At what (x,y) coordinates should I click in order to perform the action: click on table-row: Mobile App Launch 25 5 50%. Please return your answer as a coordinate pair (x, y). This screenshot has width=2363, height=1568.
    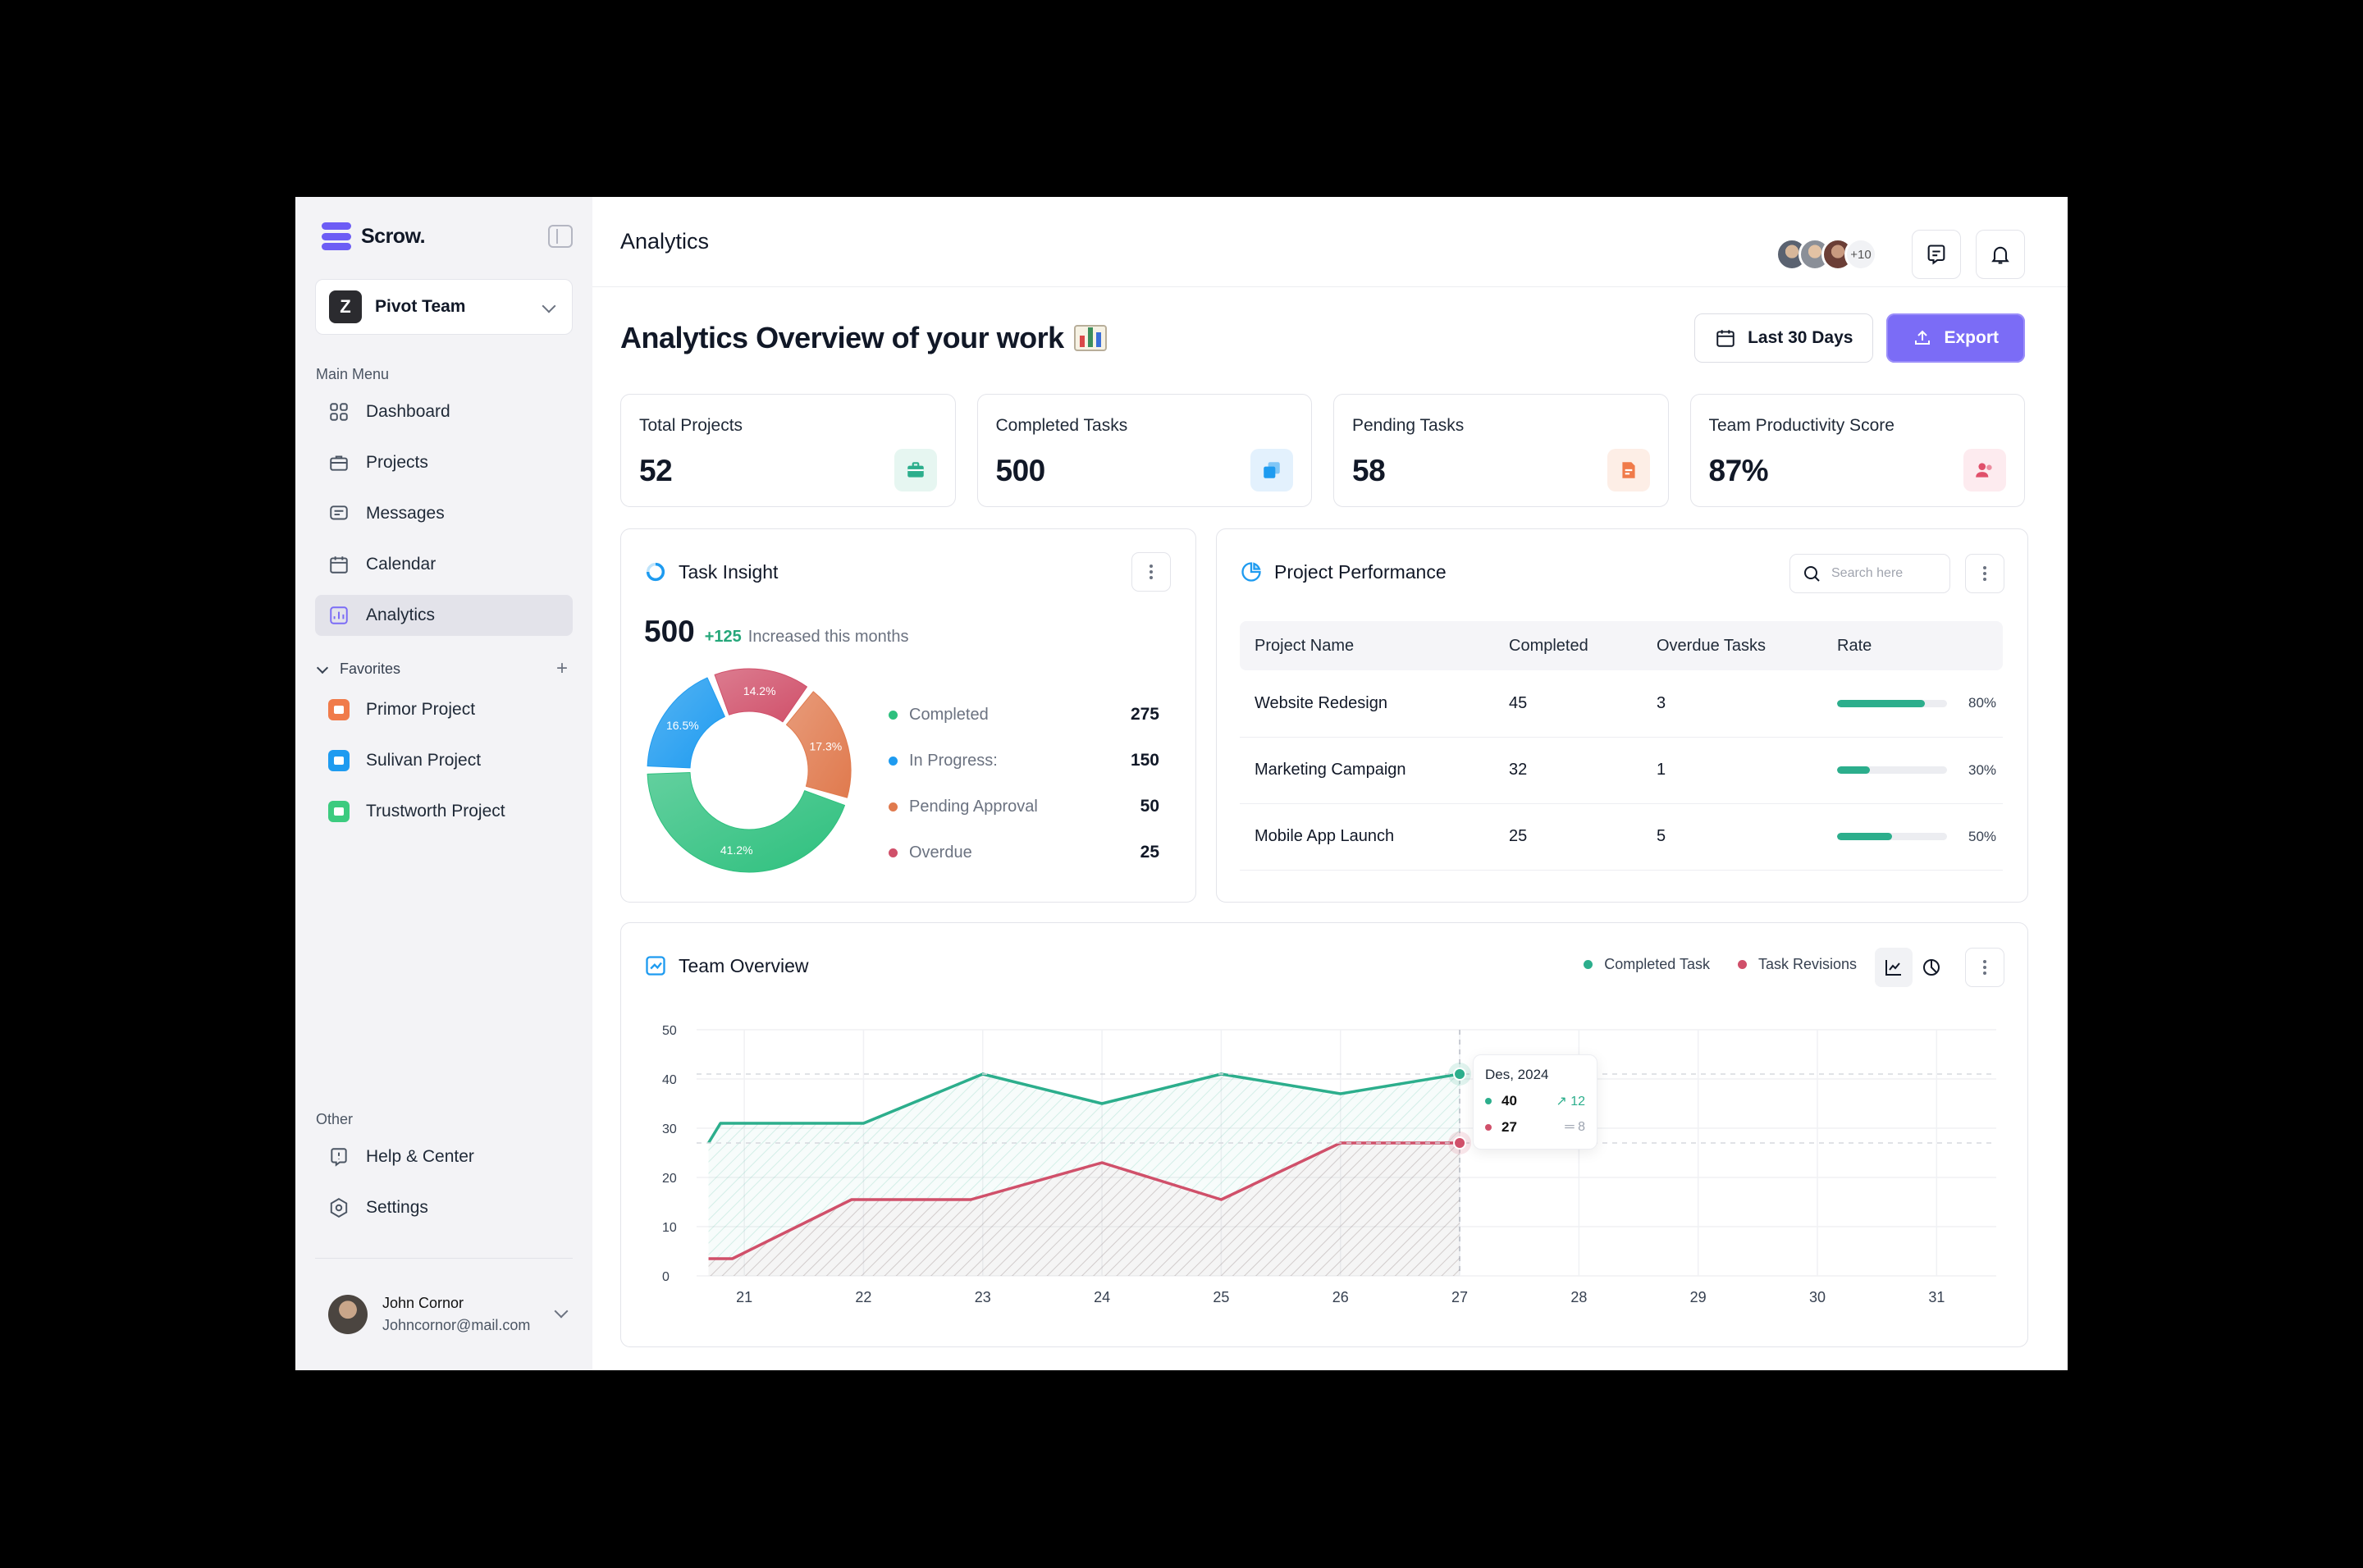
    Looking at the image, I should click on (1621, 837).